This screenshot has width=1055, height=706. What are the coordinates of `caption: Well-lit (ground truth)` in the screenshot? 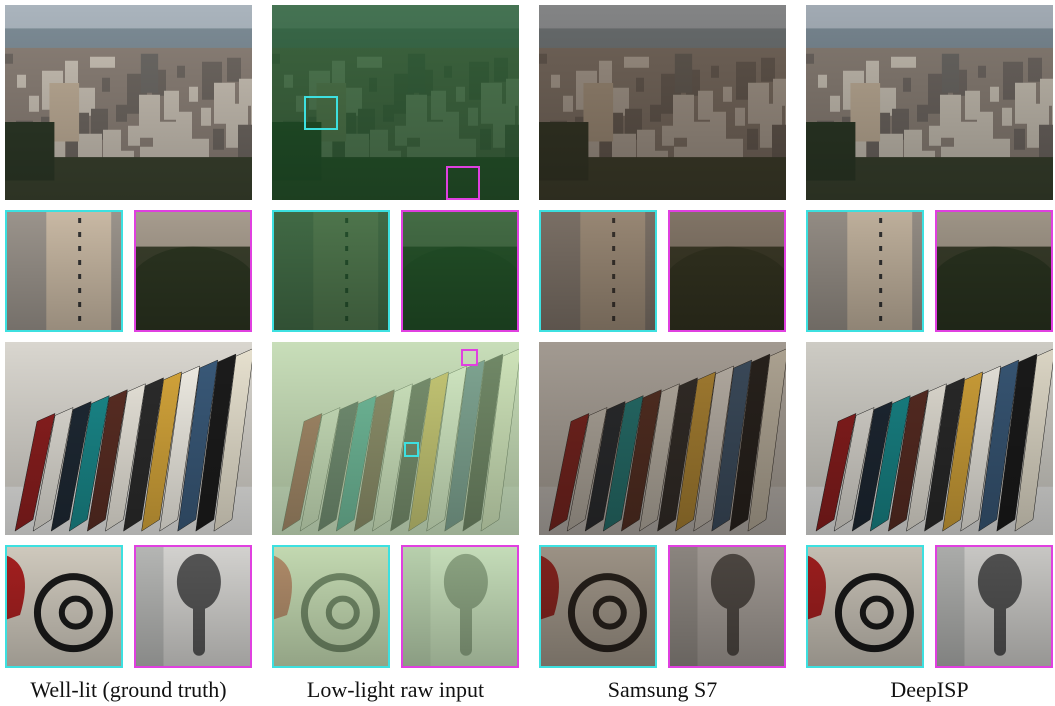 It's located at (128, 689).